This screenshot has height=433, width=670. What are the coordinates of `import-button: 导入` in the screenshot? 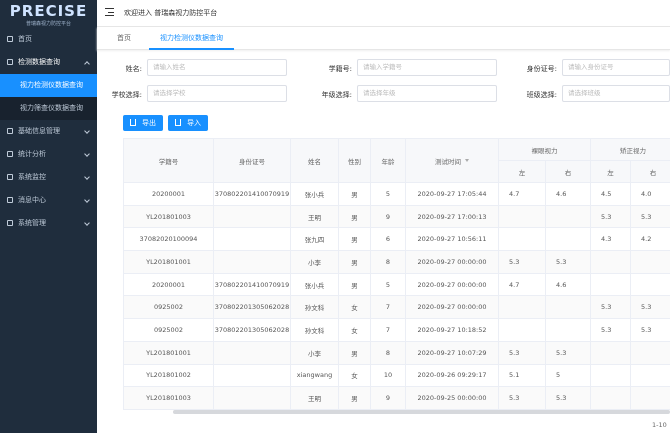 It's located at (188, 123).